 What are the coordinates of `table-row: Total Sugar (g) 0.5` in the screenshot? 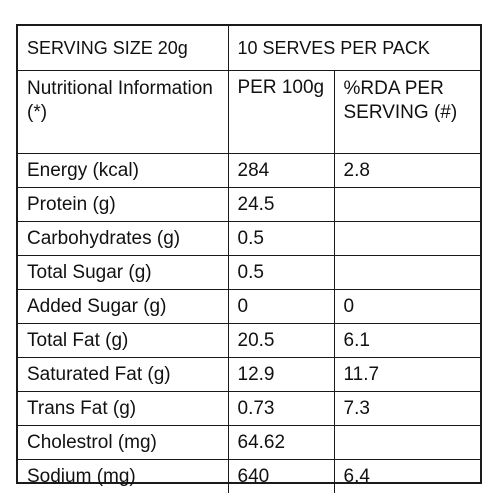 It's located at (249, 272).